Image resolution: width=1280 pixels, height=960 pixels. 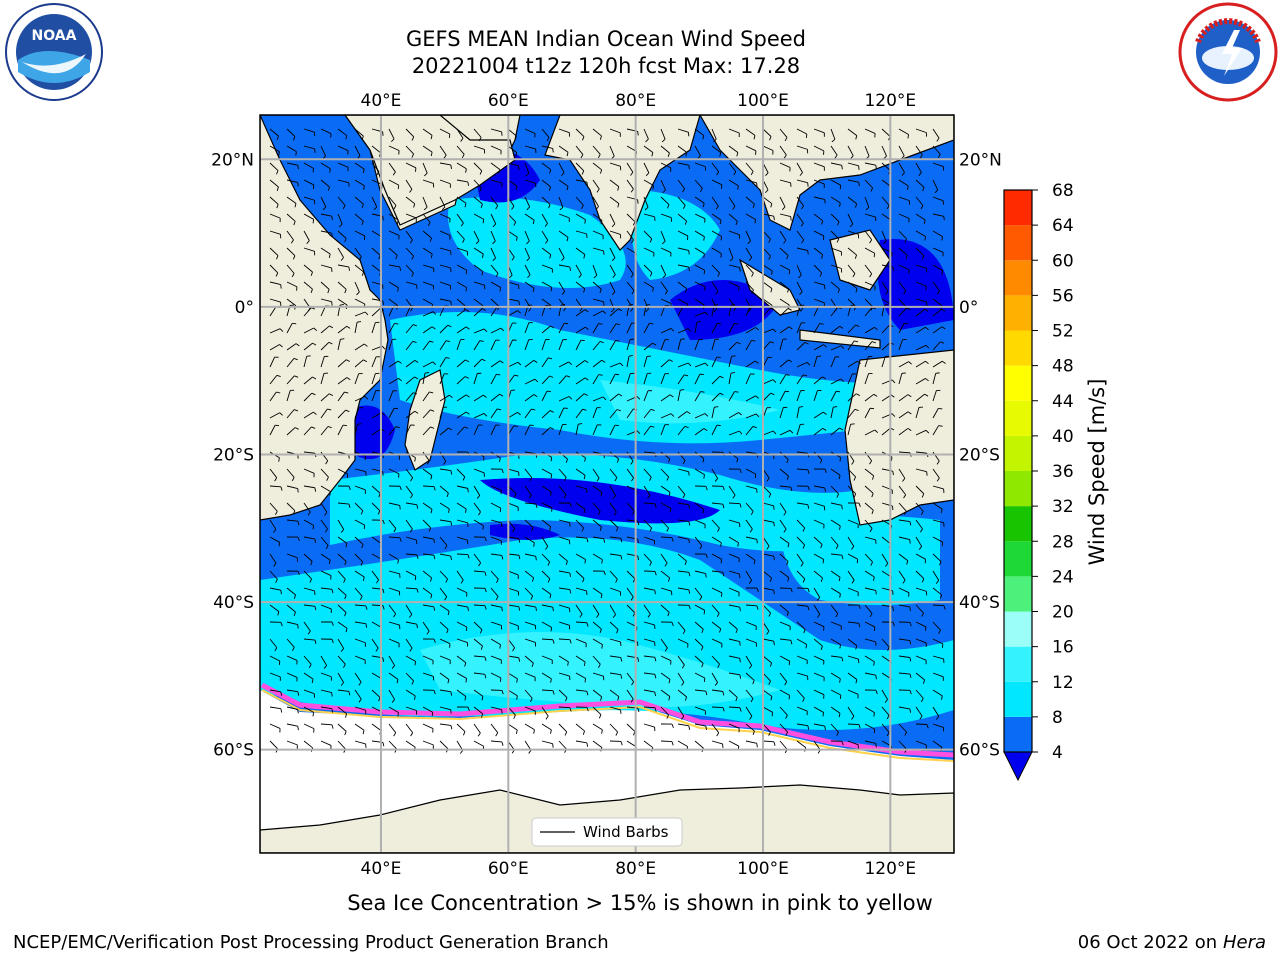 What do you see at coordinates (1018, 699) in the screenshot?
I see `colorbar-segment` at bounding box center [1018, 699].